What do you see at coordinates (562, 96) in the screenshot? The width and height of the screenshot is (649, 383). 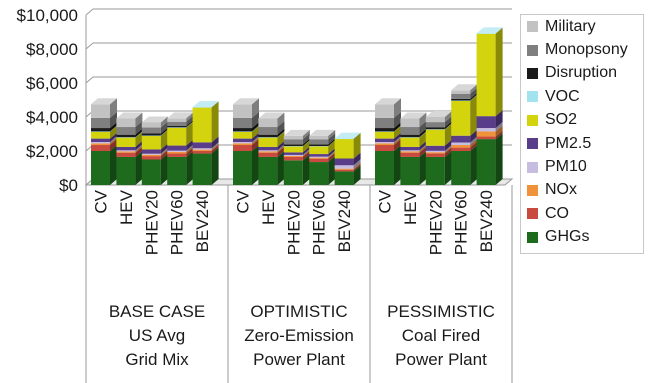 I see `legend-label: VOC` at bounding box center [562, 96].